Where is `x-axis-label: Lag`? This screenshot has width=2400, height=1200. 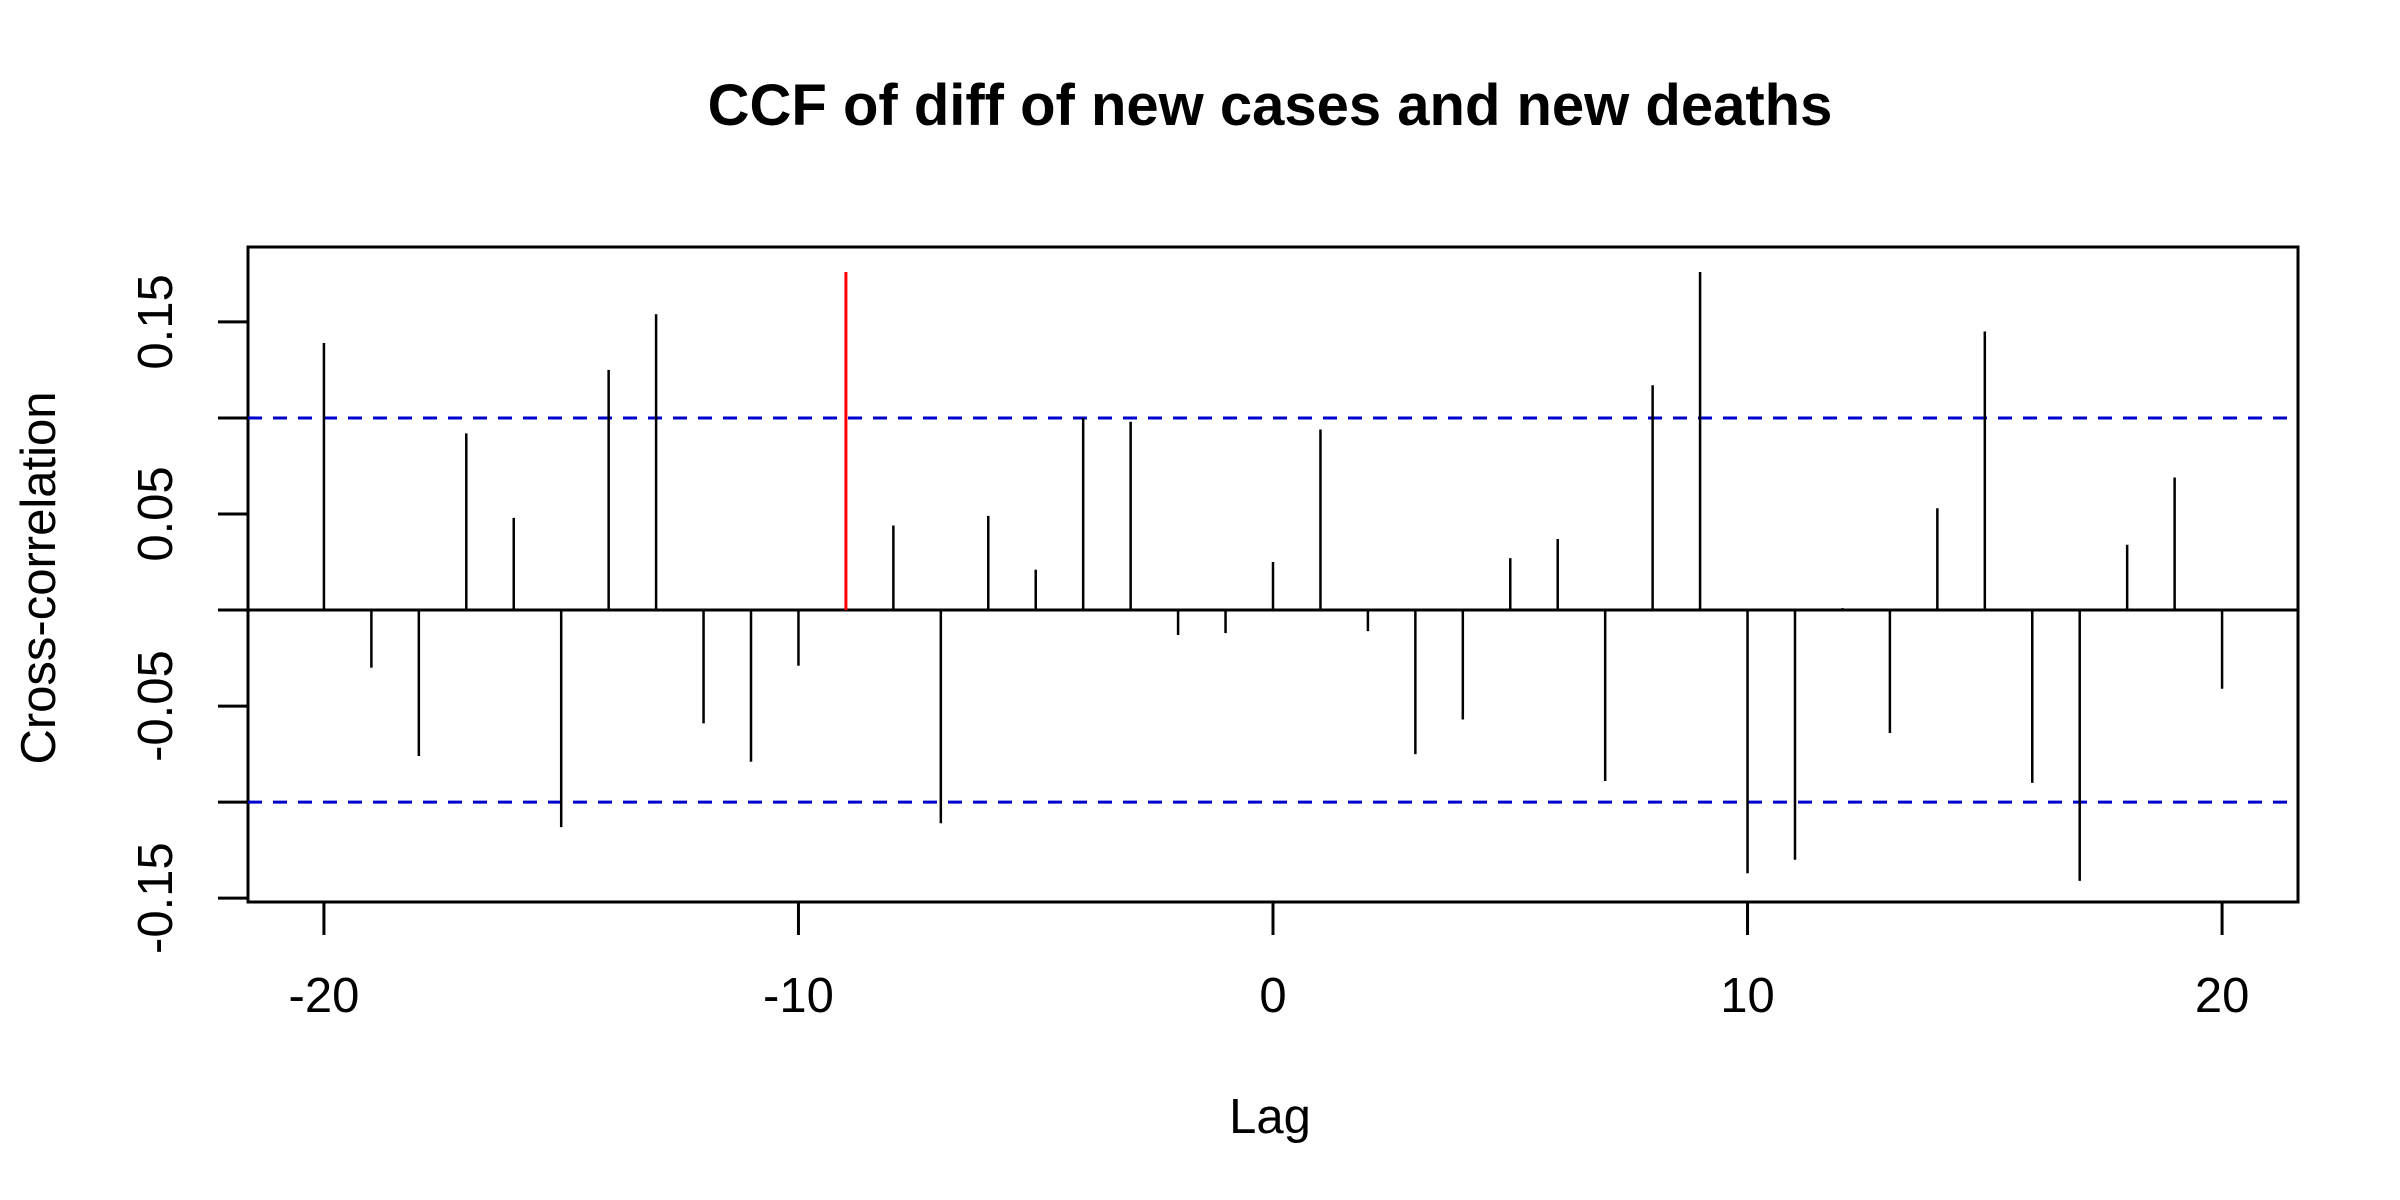 x-axis-label: Lag is located at coordinates (1270, 1117).